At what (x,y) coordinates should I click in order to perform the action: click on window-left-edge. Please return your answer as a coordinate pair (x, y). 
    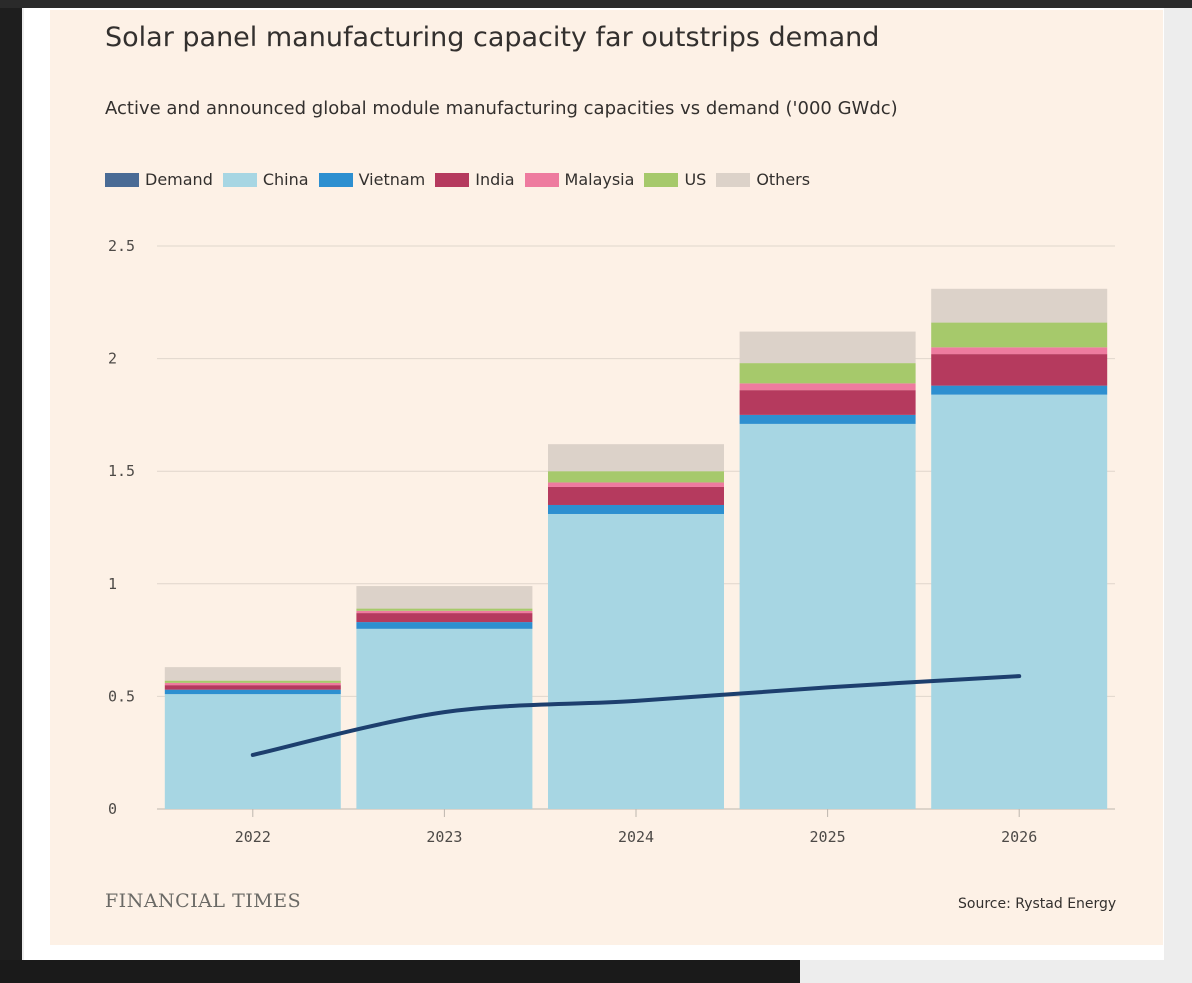
    Looking at the image, I should click on (11, 495).